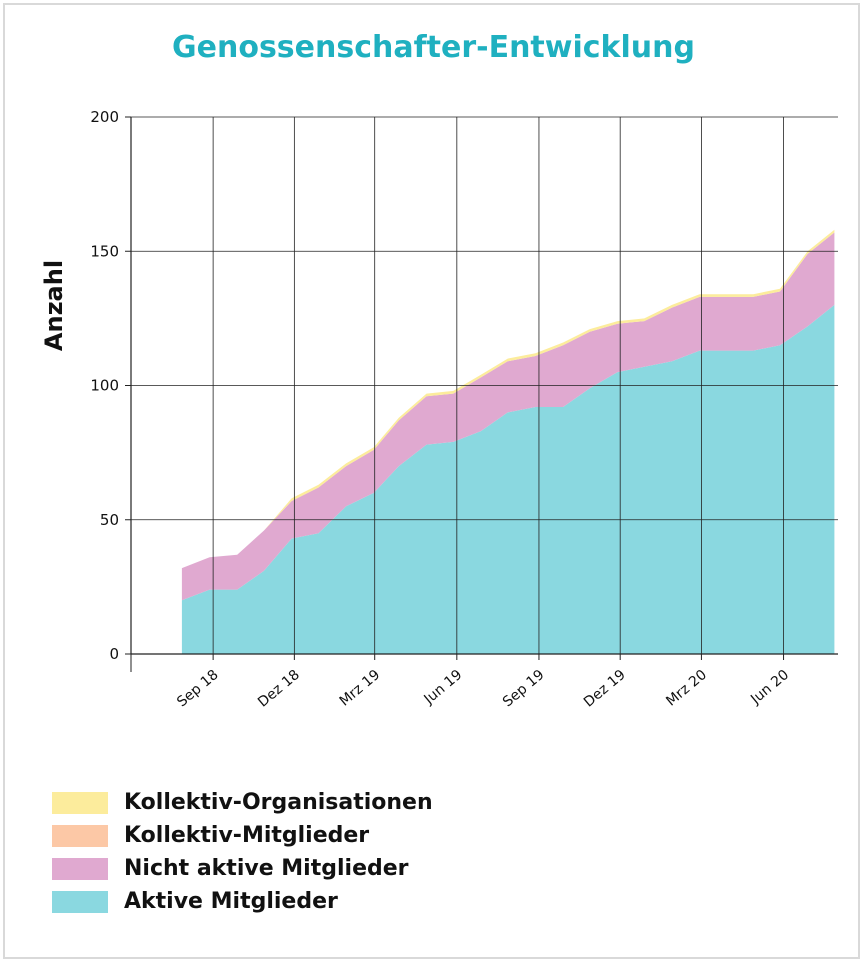  What do you see at coordinates (104, 251) in the screenshot?
I see `y-tick-label: 150` at bounding box center [104, 251].